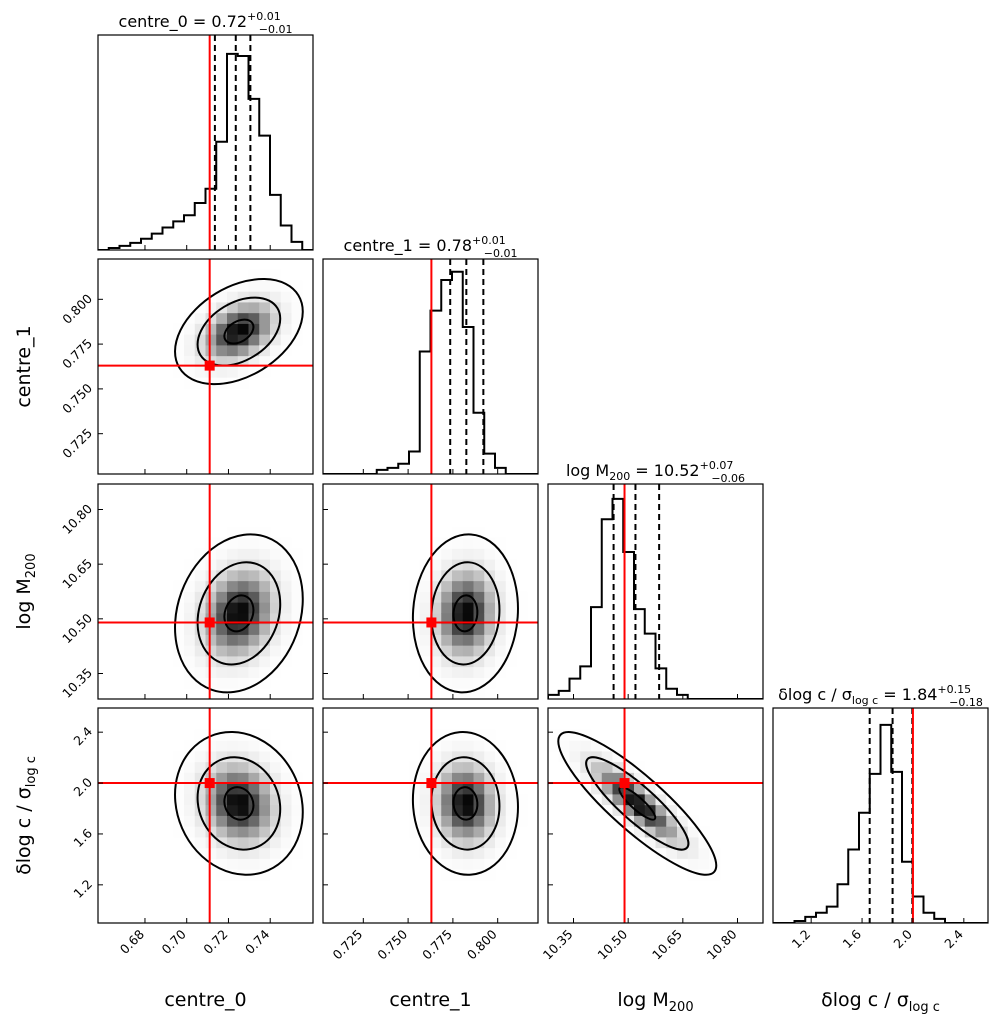 The image size is (997, 1022). Describe the element at coordinates (667, 945) in the screenshot. I see `x-tick-label-m: 10.65` at that location.